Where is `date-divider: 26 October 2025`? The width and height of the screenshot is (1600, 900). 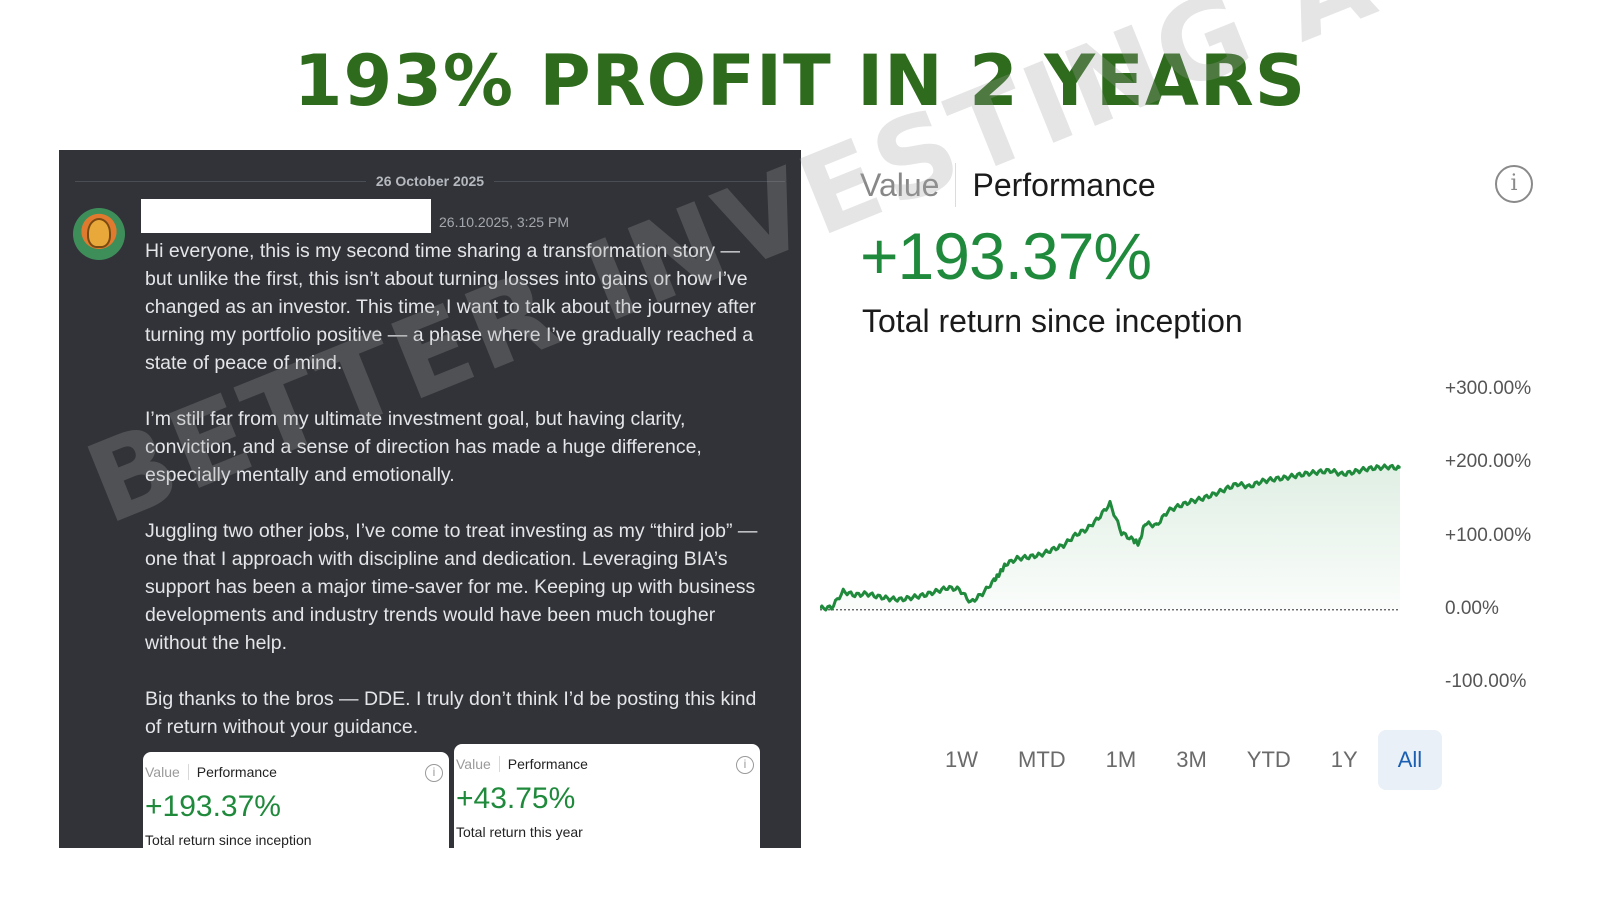 date-divider: 26 October 2025 is located at coordinates (430, 181).